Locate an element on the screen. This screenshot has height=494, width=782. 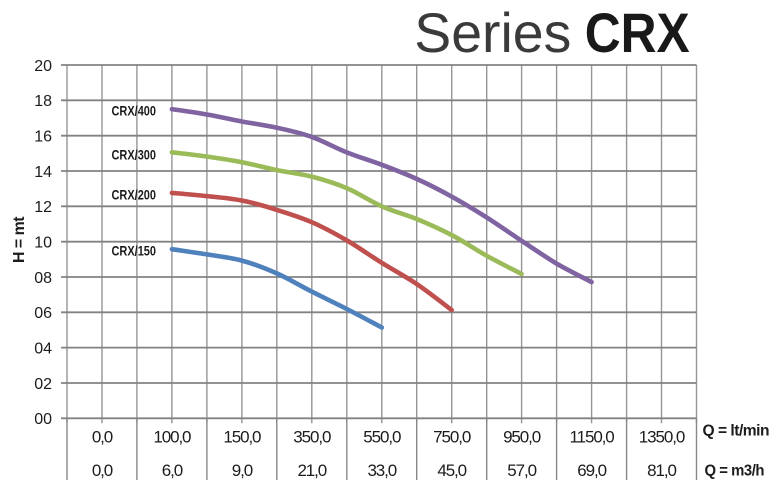
svg-text: CRX/200 is located at coordinates (134, 195).